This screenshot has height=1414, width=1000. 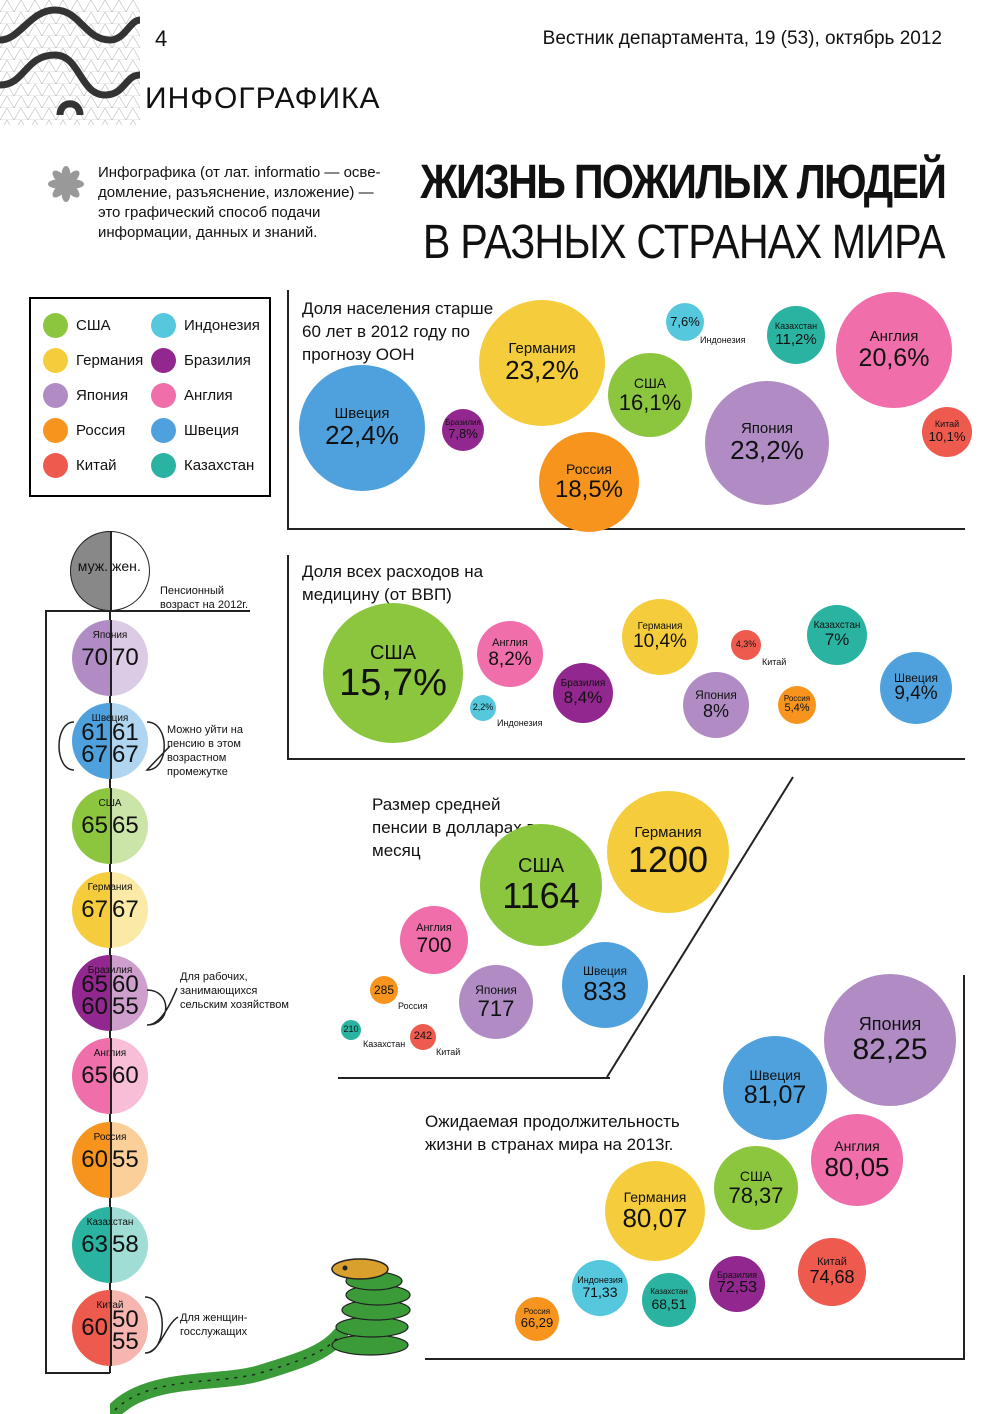 I want to click on bubble-value: 2,2%, so click(x=483, y=707).